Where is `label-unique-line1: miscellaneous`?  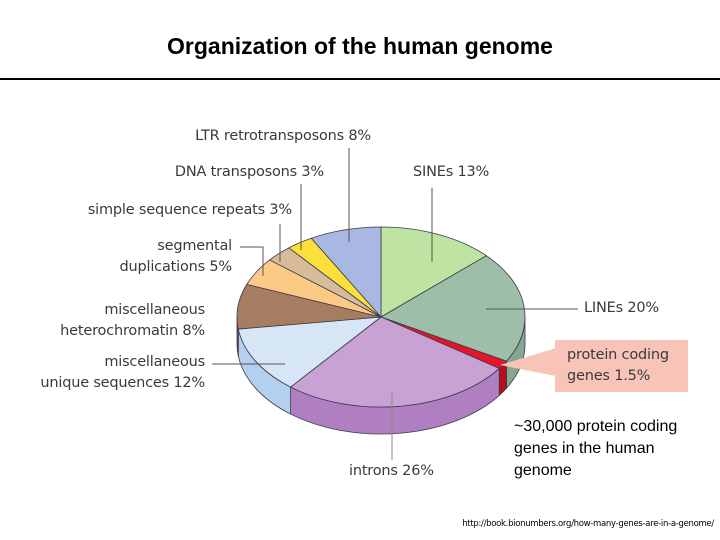 label-unique-line1: miscellaneous is located at coordinates (154, 362).